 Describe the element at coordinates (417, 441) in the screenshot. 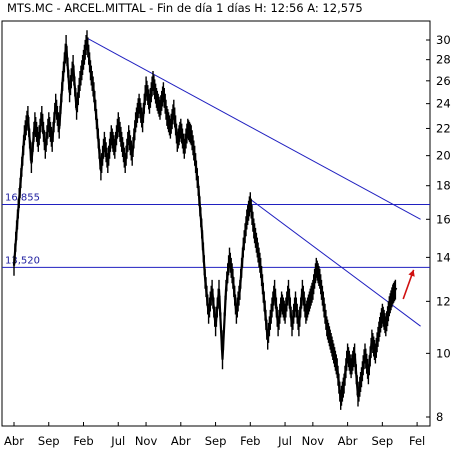

I see `x-tick-label: Fel` at that location.